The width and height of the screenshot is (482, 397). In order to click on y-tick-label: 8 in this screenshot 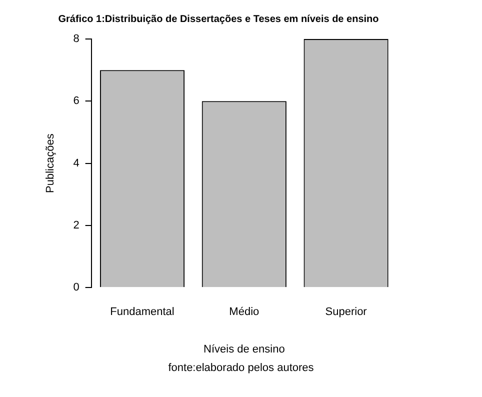, I will do `click(76, 39)`.